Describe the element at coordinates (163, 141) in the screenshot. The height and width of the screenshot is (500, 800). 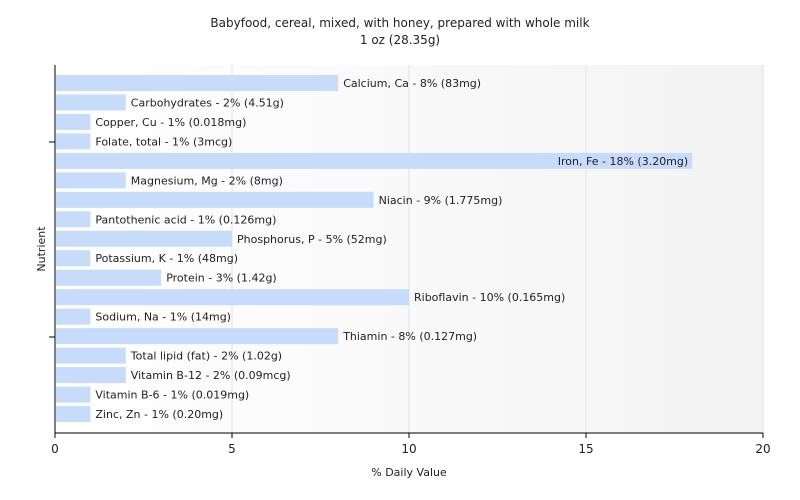
I see `bar-data-label: Folate, total - 1% (3mcg)` at that location.